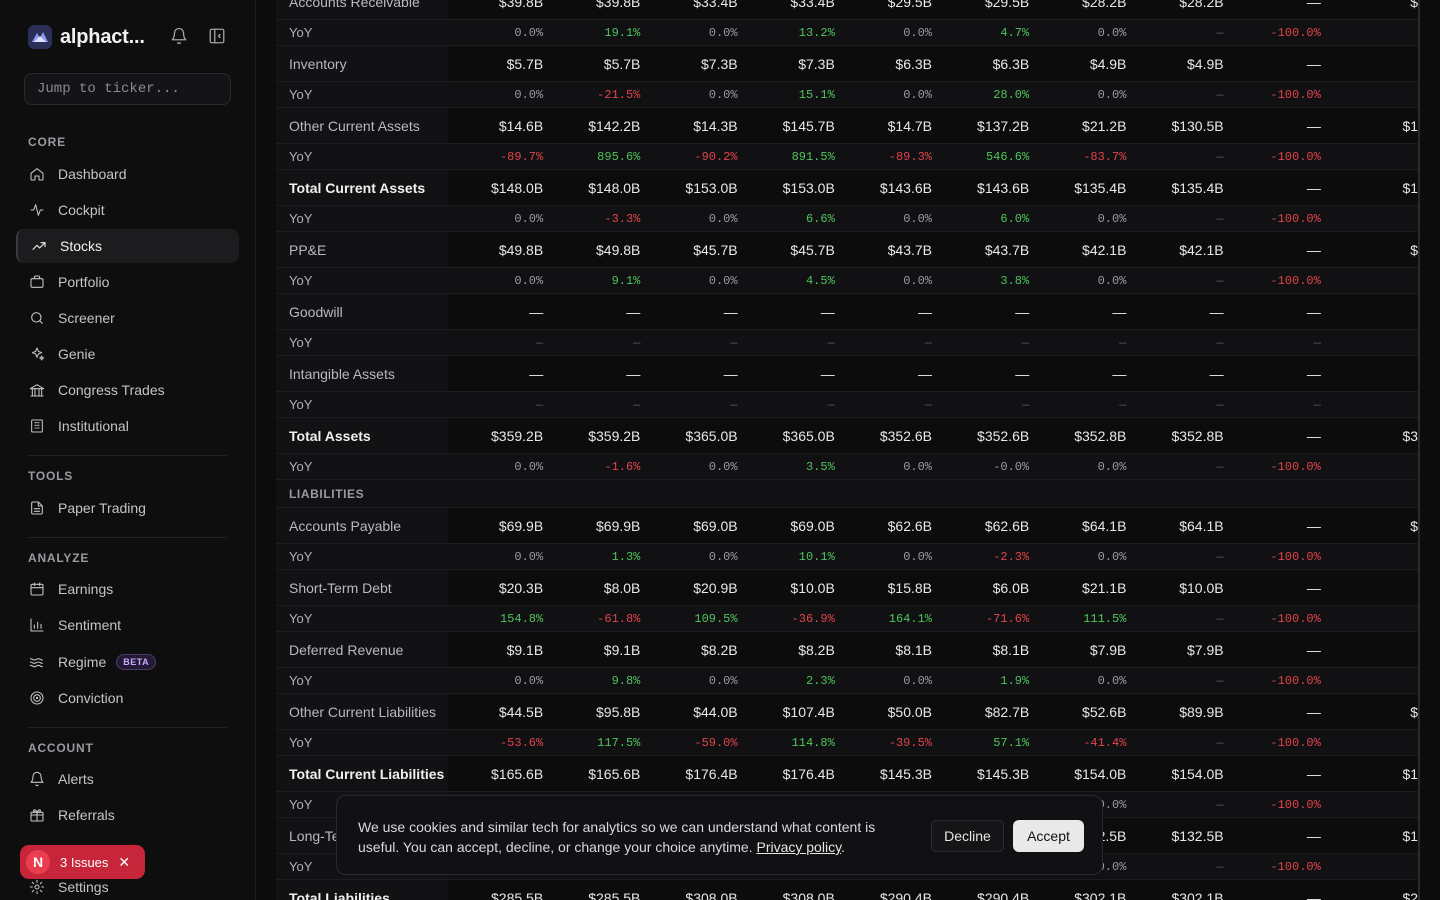 This screenshot has width=1440, height=900. What do you see at coordinates (521, 618) in the screenshot?
I see `table-cell: 154.8%` at bounding box center [521, 618].